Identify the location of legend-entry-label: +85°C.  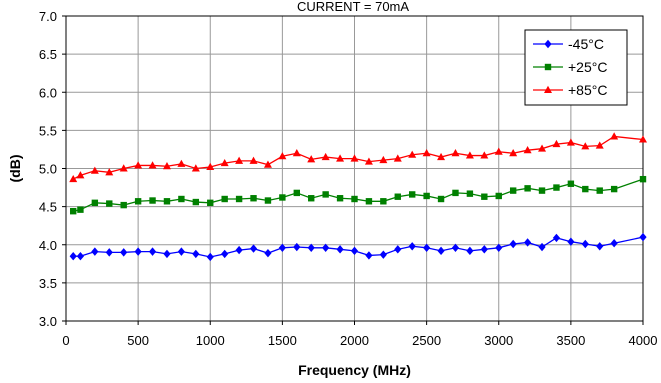
(587, 90).